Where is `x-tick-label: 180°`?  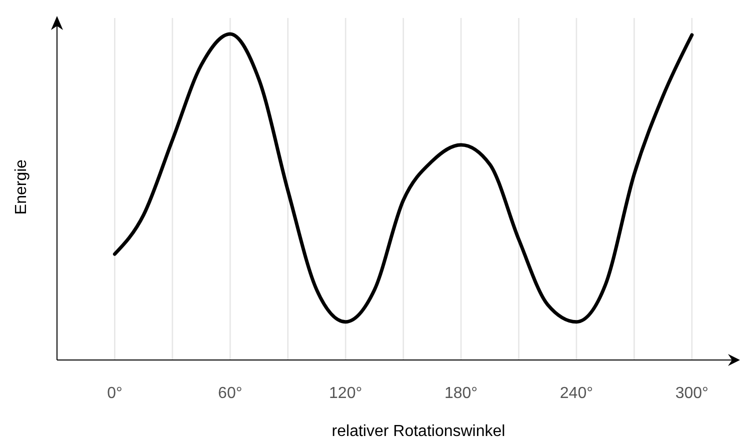 x-tick-label: 180° is located at coordinates (461, 393).